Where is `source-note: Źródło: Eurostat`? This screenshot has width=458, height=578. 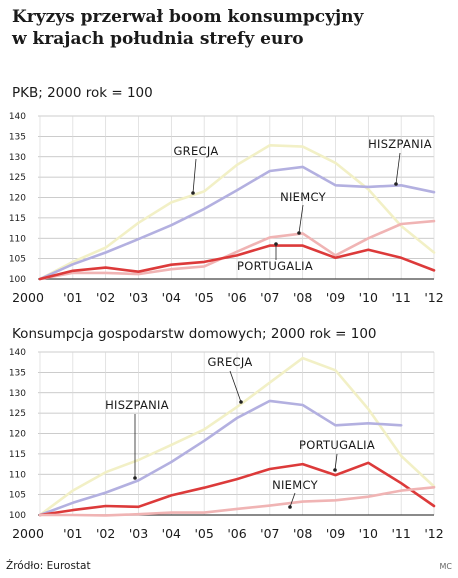 source-note: Źródło: Eurostat is located at coordinates (48, 566).